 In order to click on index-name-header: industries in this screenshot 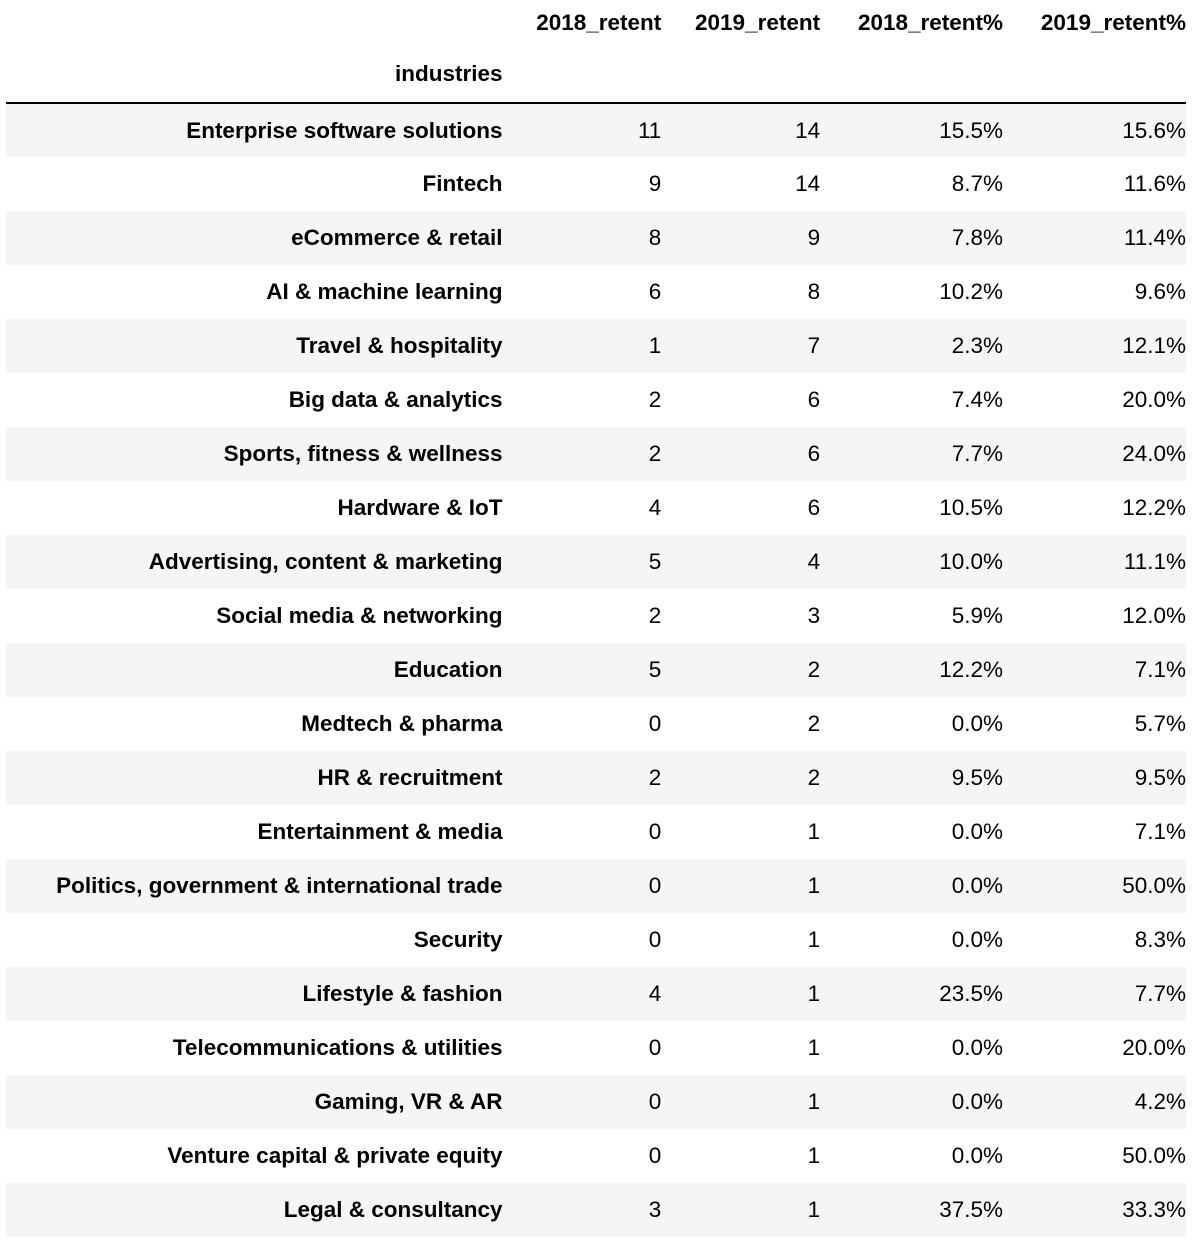, I will do `click(448, 73)`.